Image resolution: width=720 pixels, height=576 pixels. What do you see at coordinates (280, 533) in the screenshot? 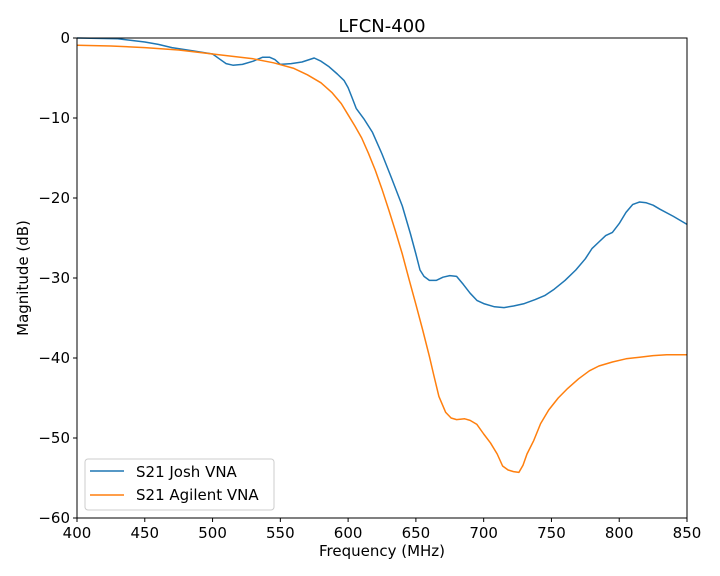
I see `x-tick-label: 550` at bounding box center [280, 533].